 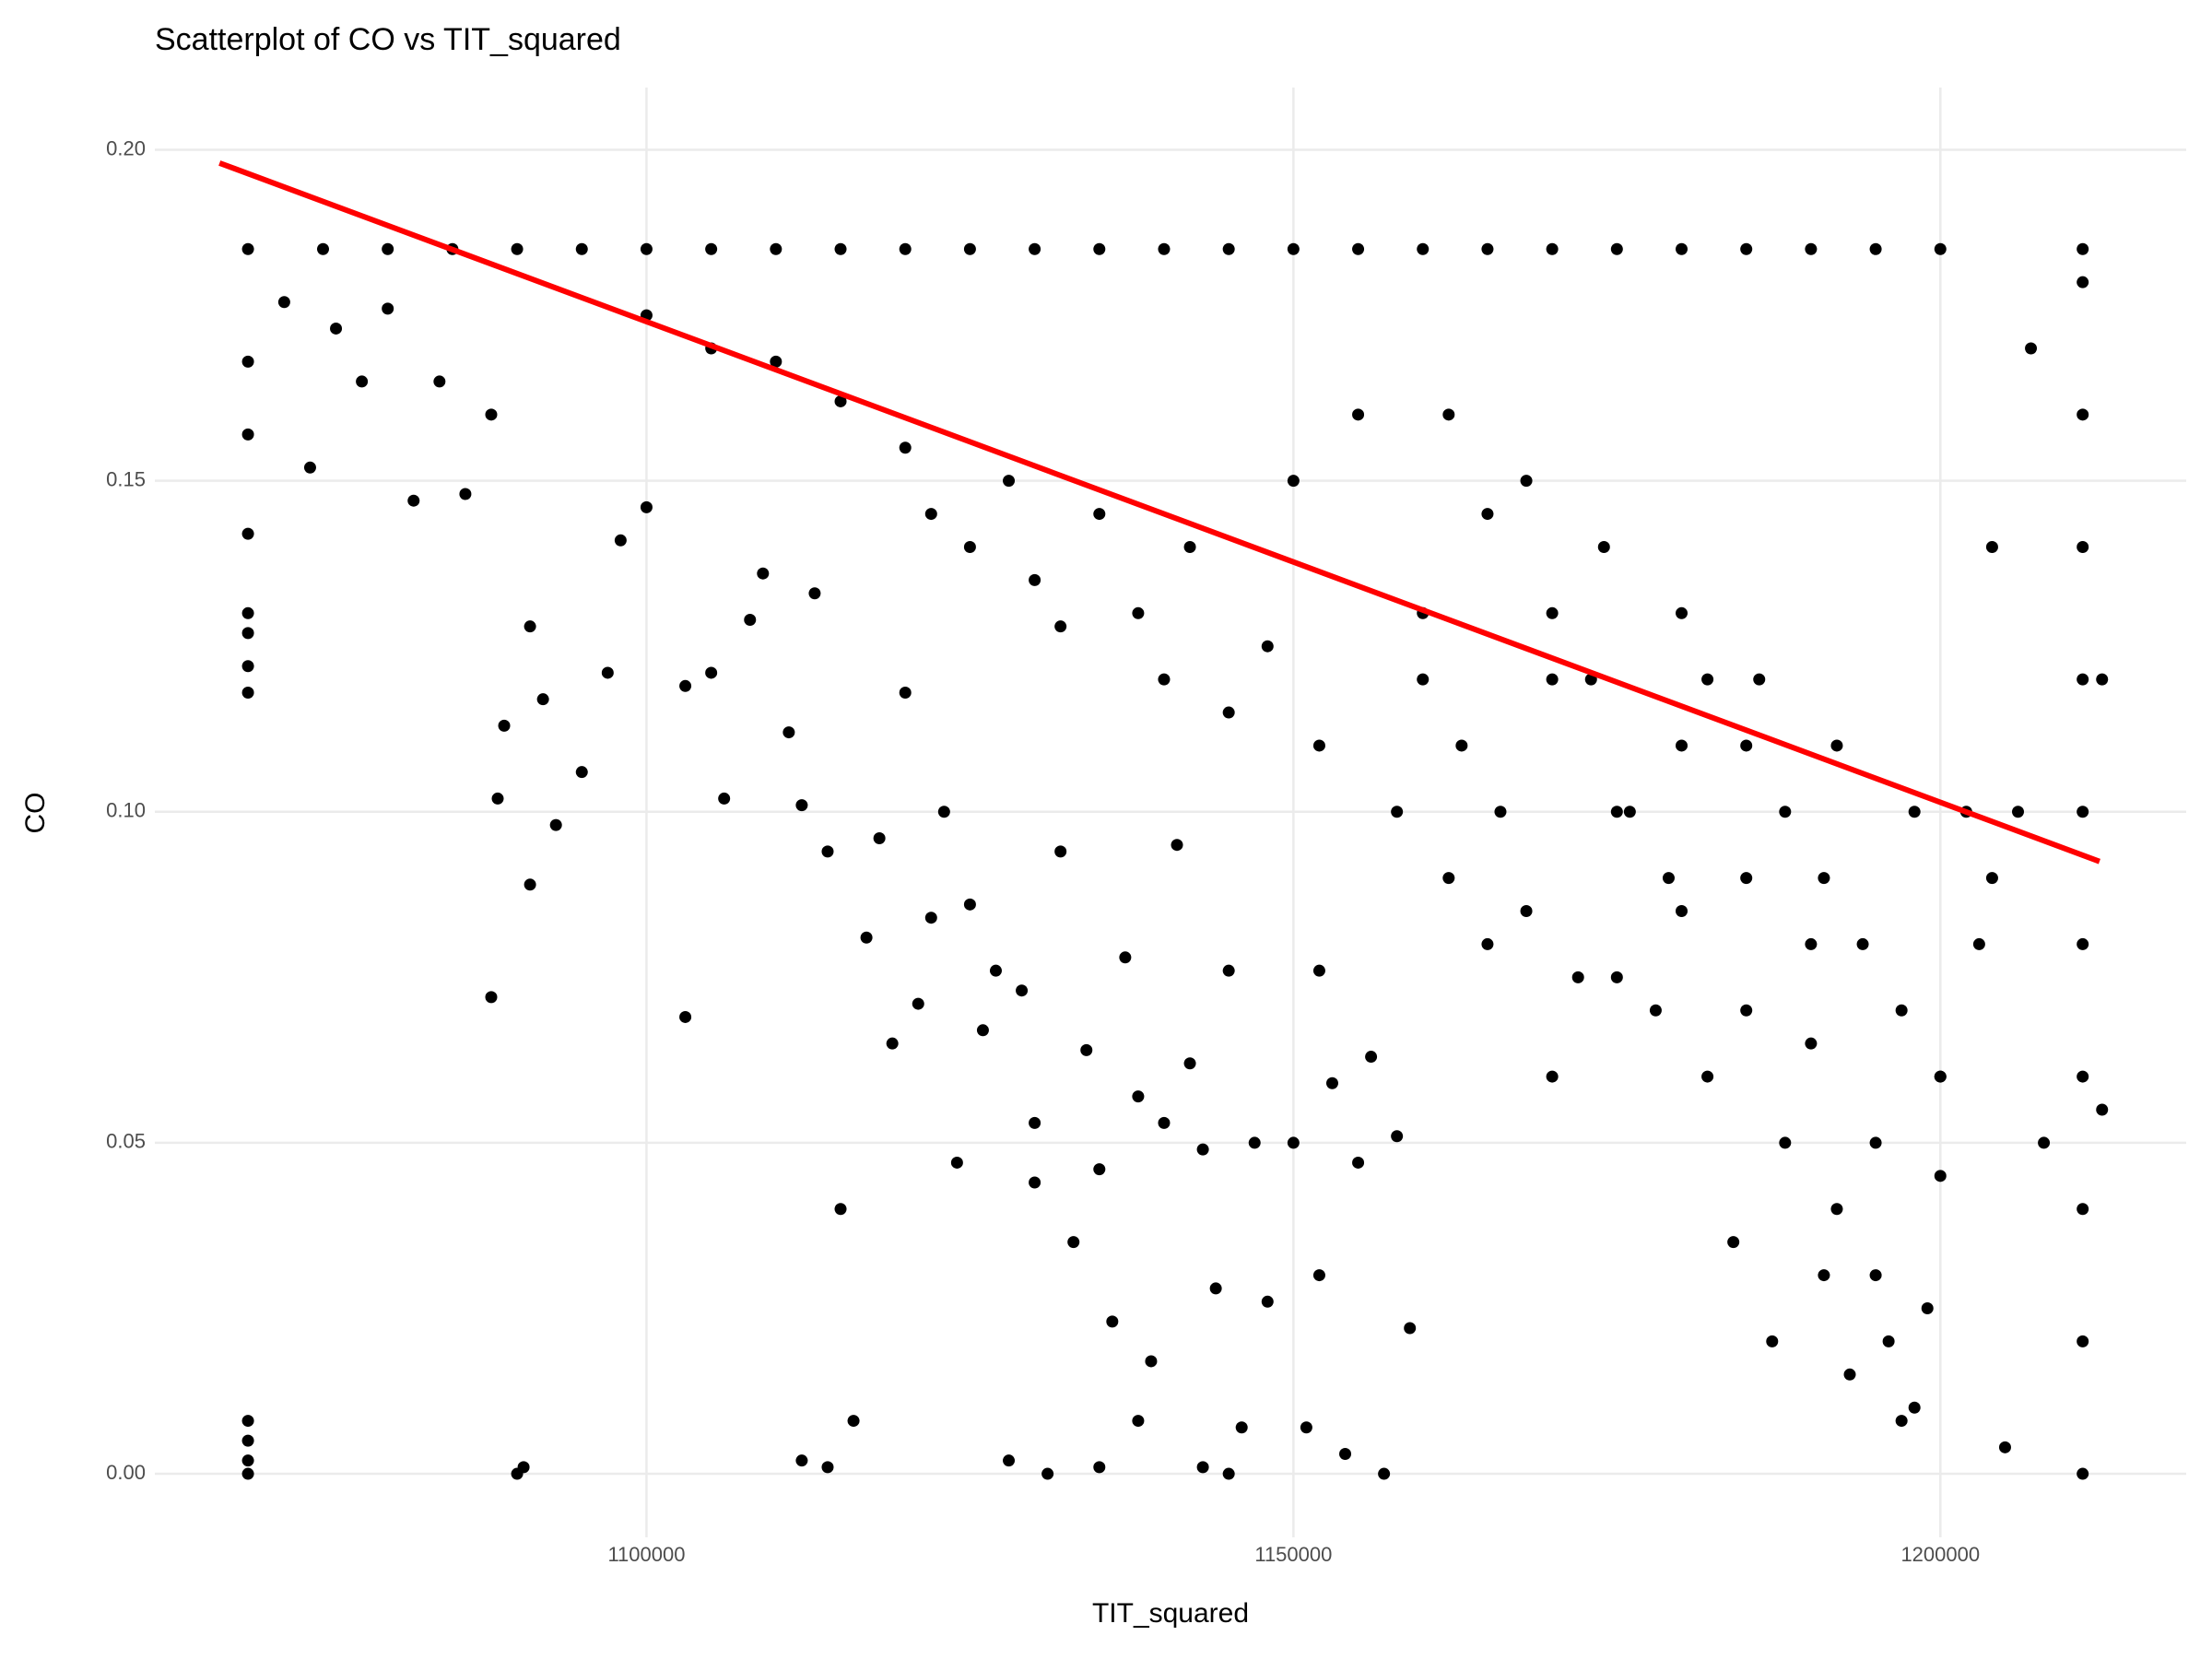 What do you see at coordinates (126, 1141) in the screenshot?
I see `y-tick-label: 0.05` at bounding box center [126, 1141].